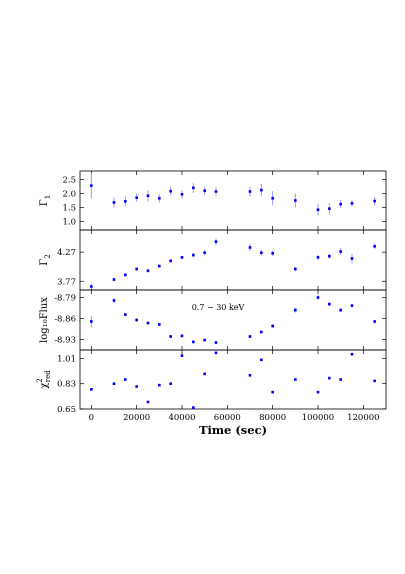  Describe the element at coordinates (233, 430) in the screenshot. I see `x-axis-label: Time (sec)` at that location.